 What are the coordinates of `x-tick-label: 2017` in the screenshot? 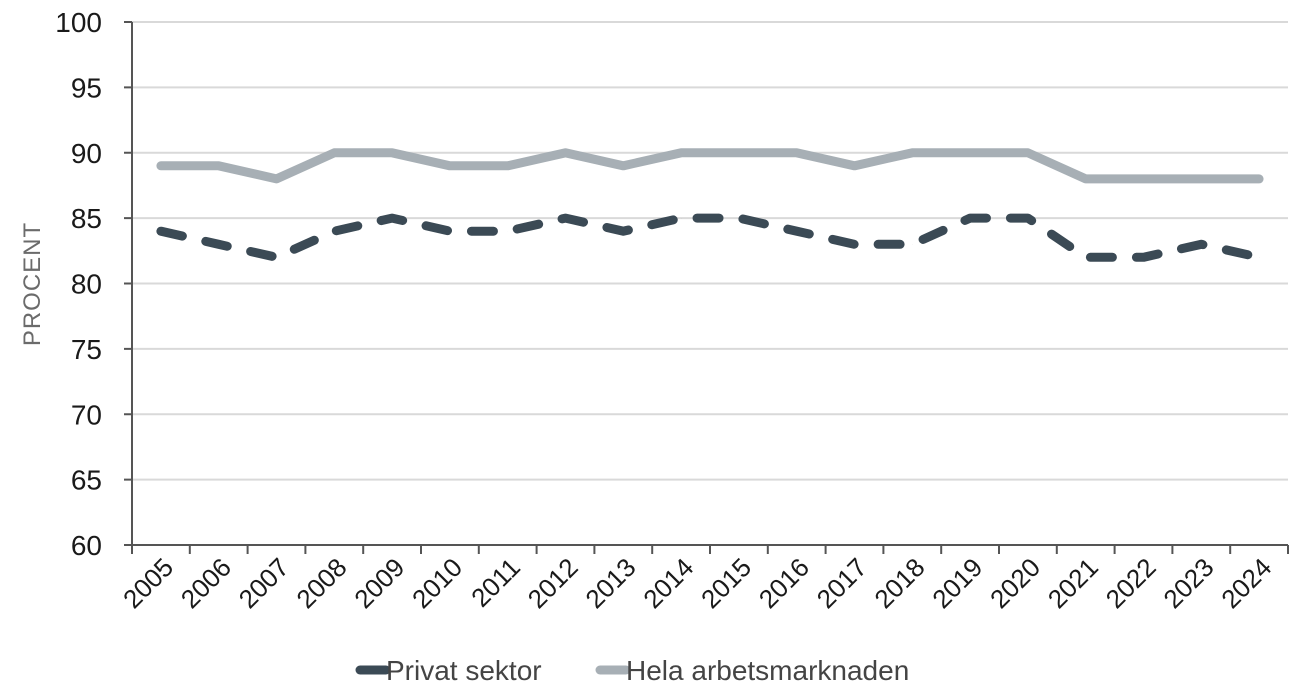 It's located at (842, 583).